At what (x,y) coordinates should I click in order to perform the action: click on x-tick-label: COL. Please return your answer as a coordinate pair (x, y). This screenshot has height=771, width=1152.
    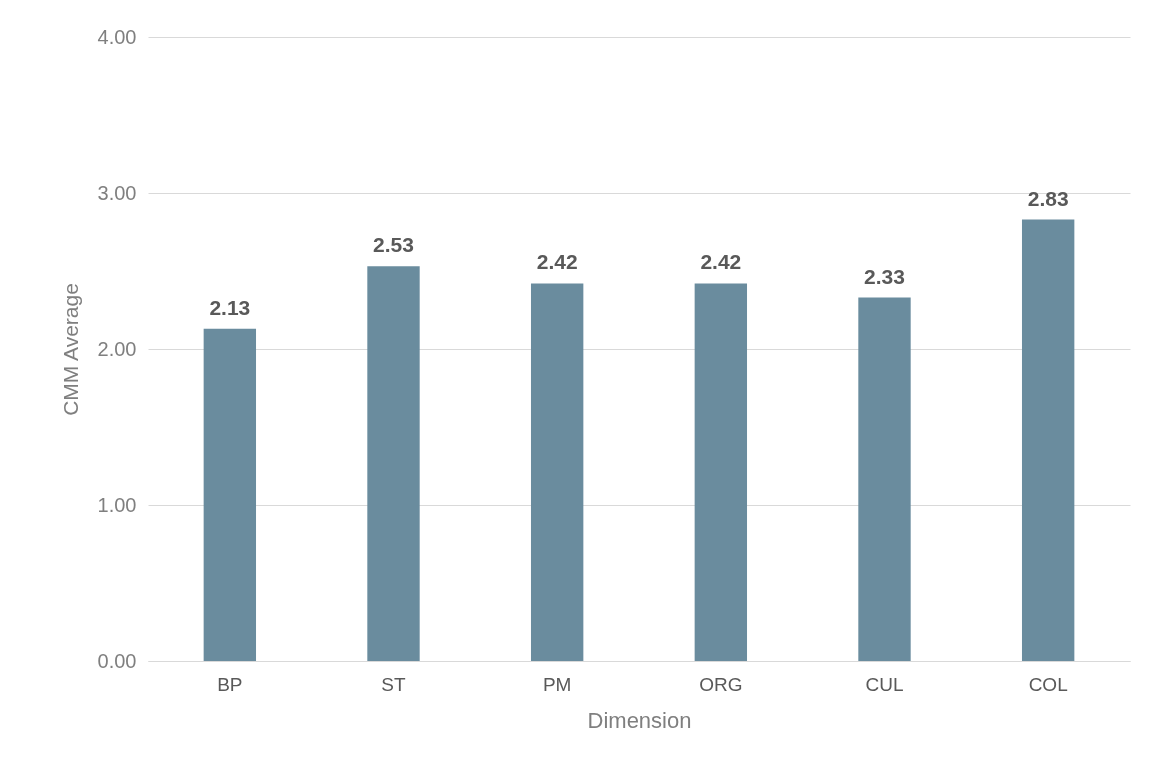
    Looking at the image, I should click on (1048, 684).